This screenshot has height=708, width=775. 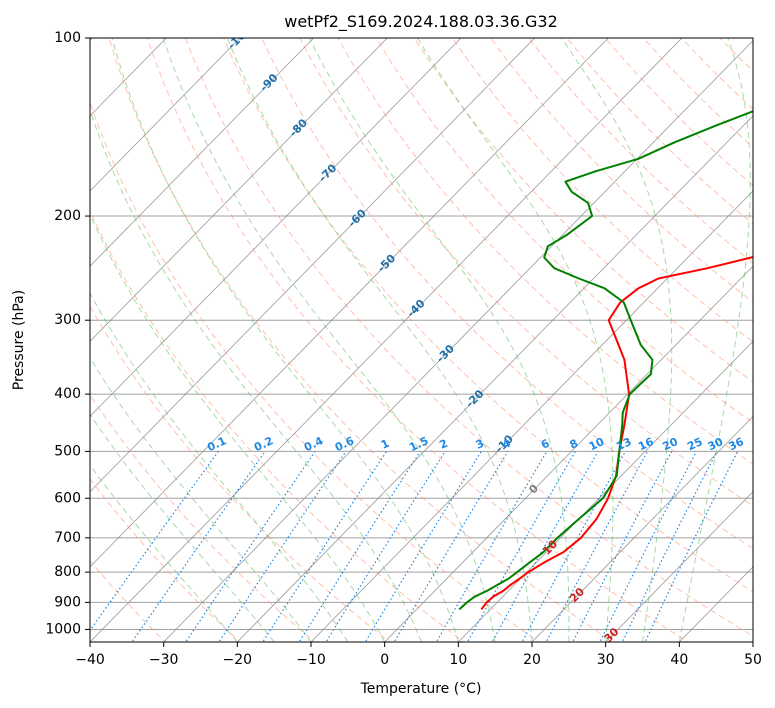 What do you see at coordinates (238, 660) in the screenshot?
I see `x-tick-label: −20` at bounding box center [238, 660].